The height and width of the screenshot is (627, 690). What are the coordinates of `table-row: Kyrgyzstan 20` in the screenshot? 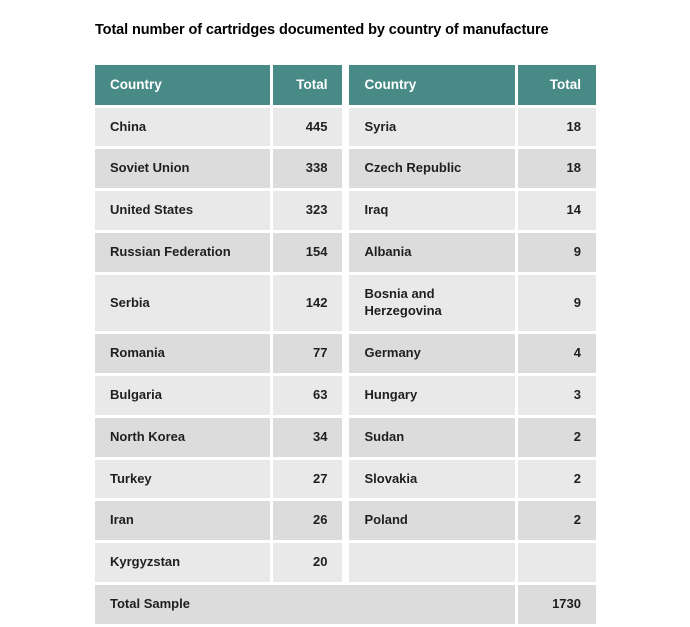 It's located at (345, 563).